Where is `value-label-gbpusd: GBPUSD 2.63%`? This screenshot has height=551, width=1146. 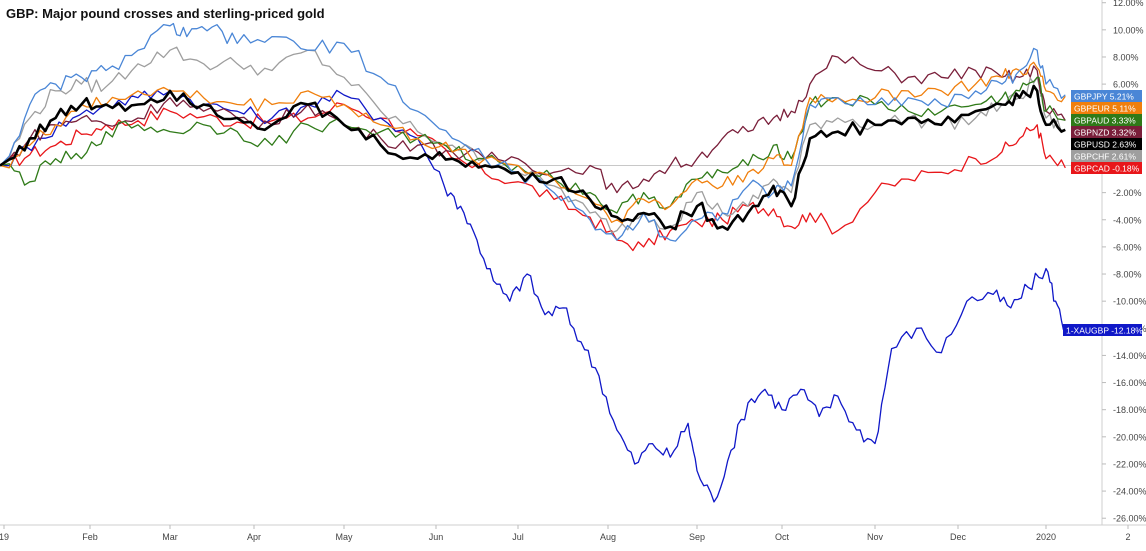 value-label-gbpusd: GBPUSD 2.63% is located at coordinates (1105, 145).